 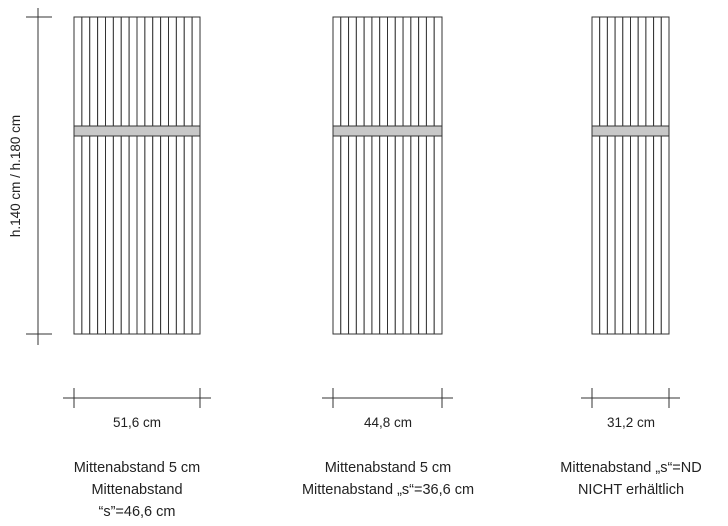 I want to click on radiator-2-tubes, so click(x=387, y=175).